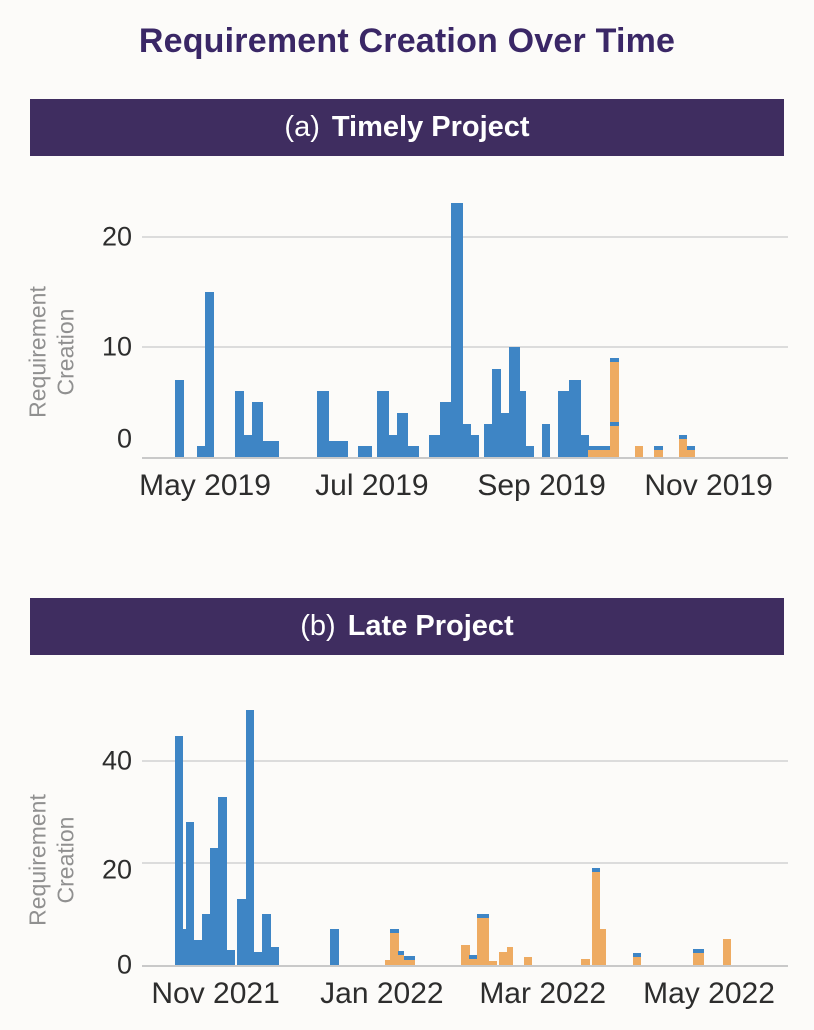  Describe the element at coordinates (543, 993) in the screenshot. I see `x-tick-label: Mar 2022` at that location.